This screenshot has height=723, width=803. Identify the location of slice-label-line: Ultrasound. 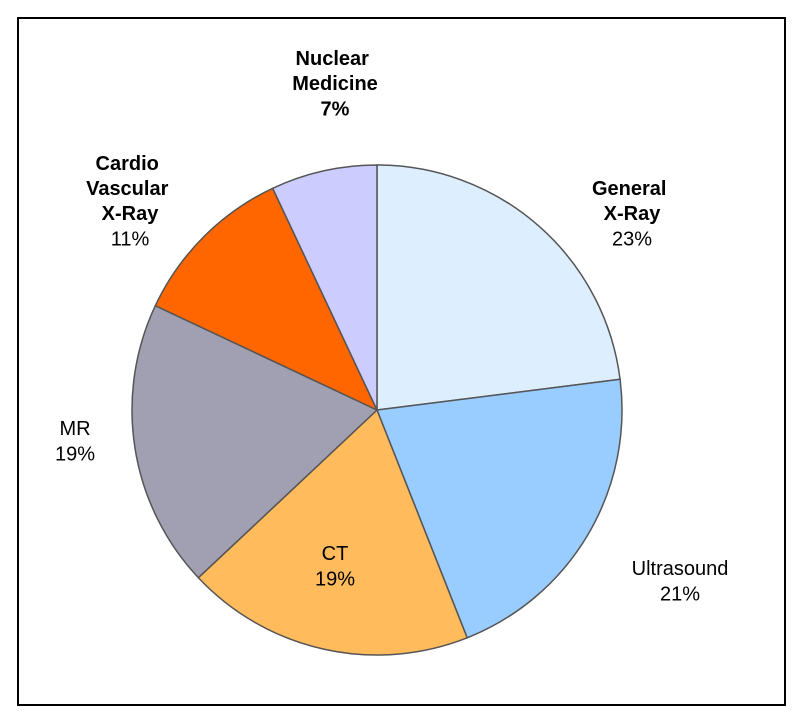
(680, 569).